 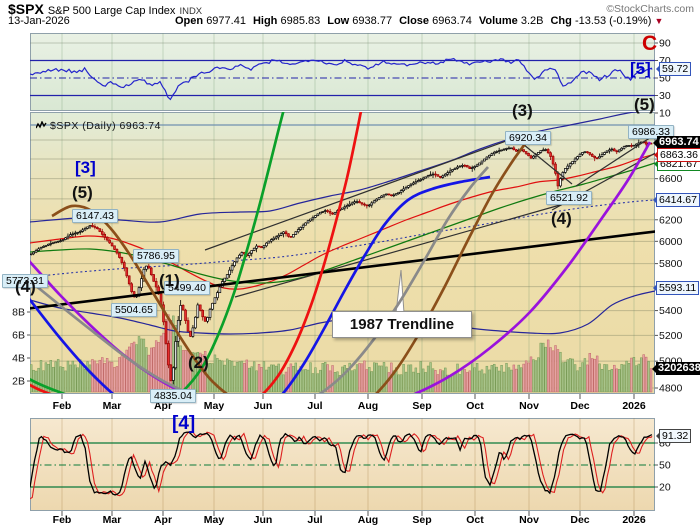 I want to click on svg-text: 20, so click(x=665, y=488).